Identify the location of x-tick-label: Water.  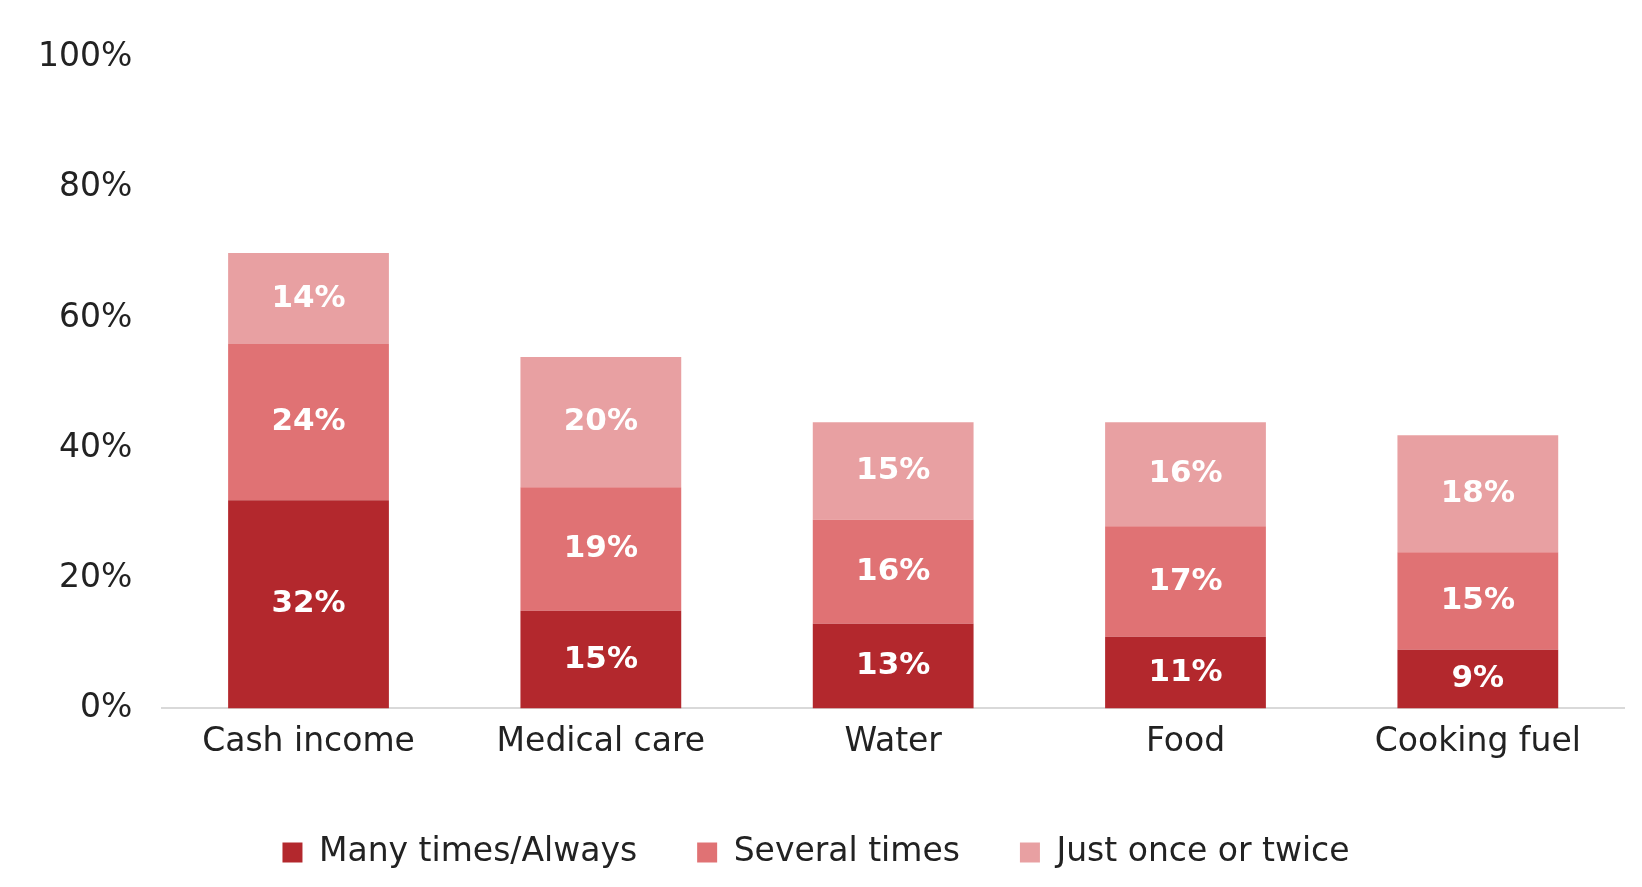
(893, 739).